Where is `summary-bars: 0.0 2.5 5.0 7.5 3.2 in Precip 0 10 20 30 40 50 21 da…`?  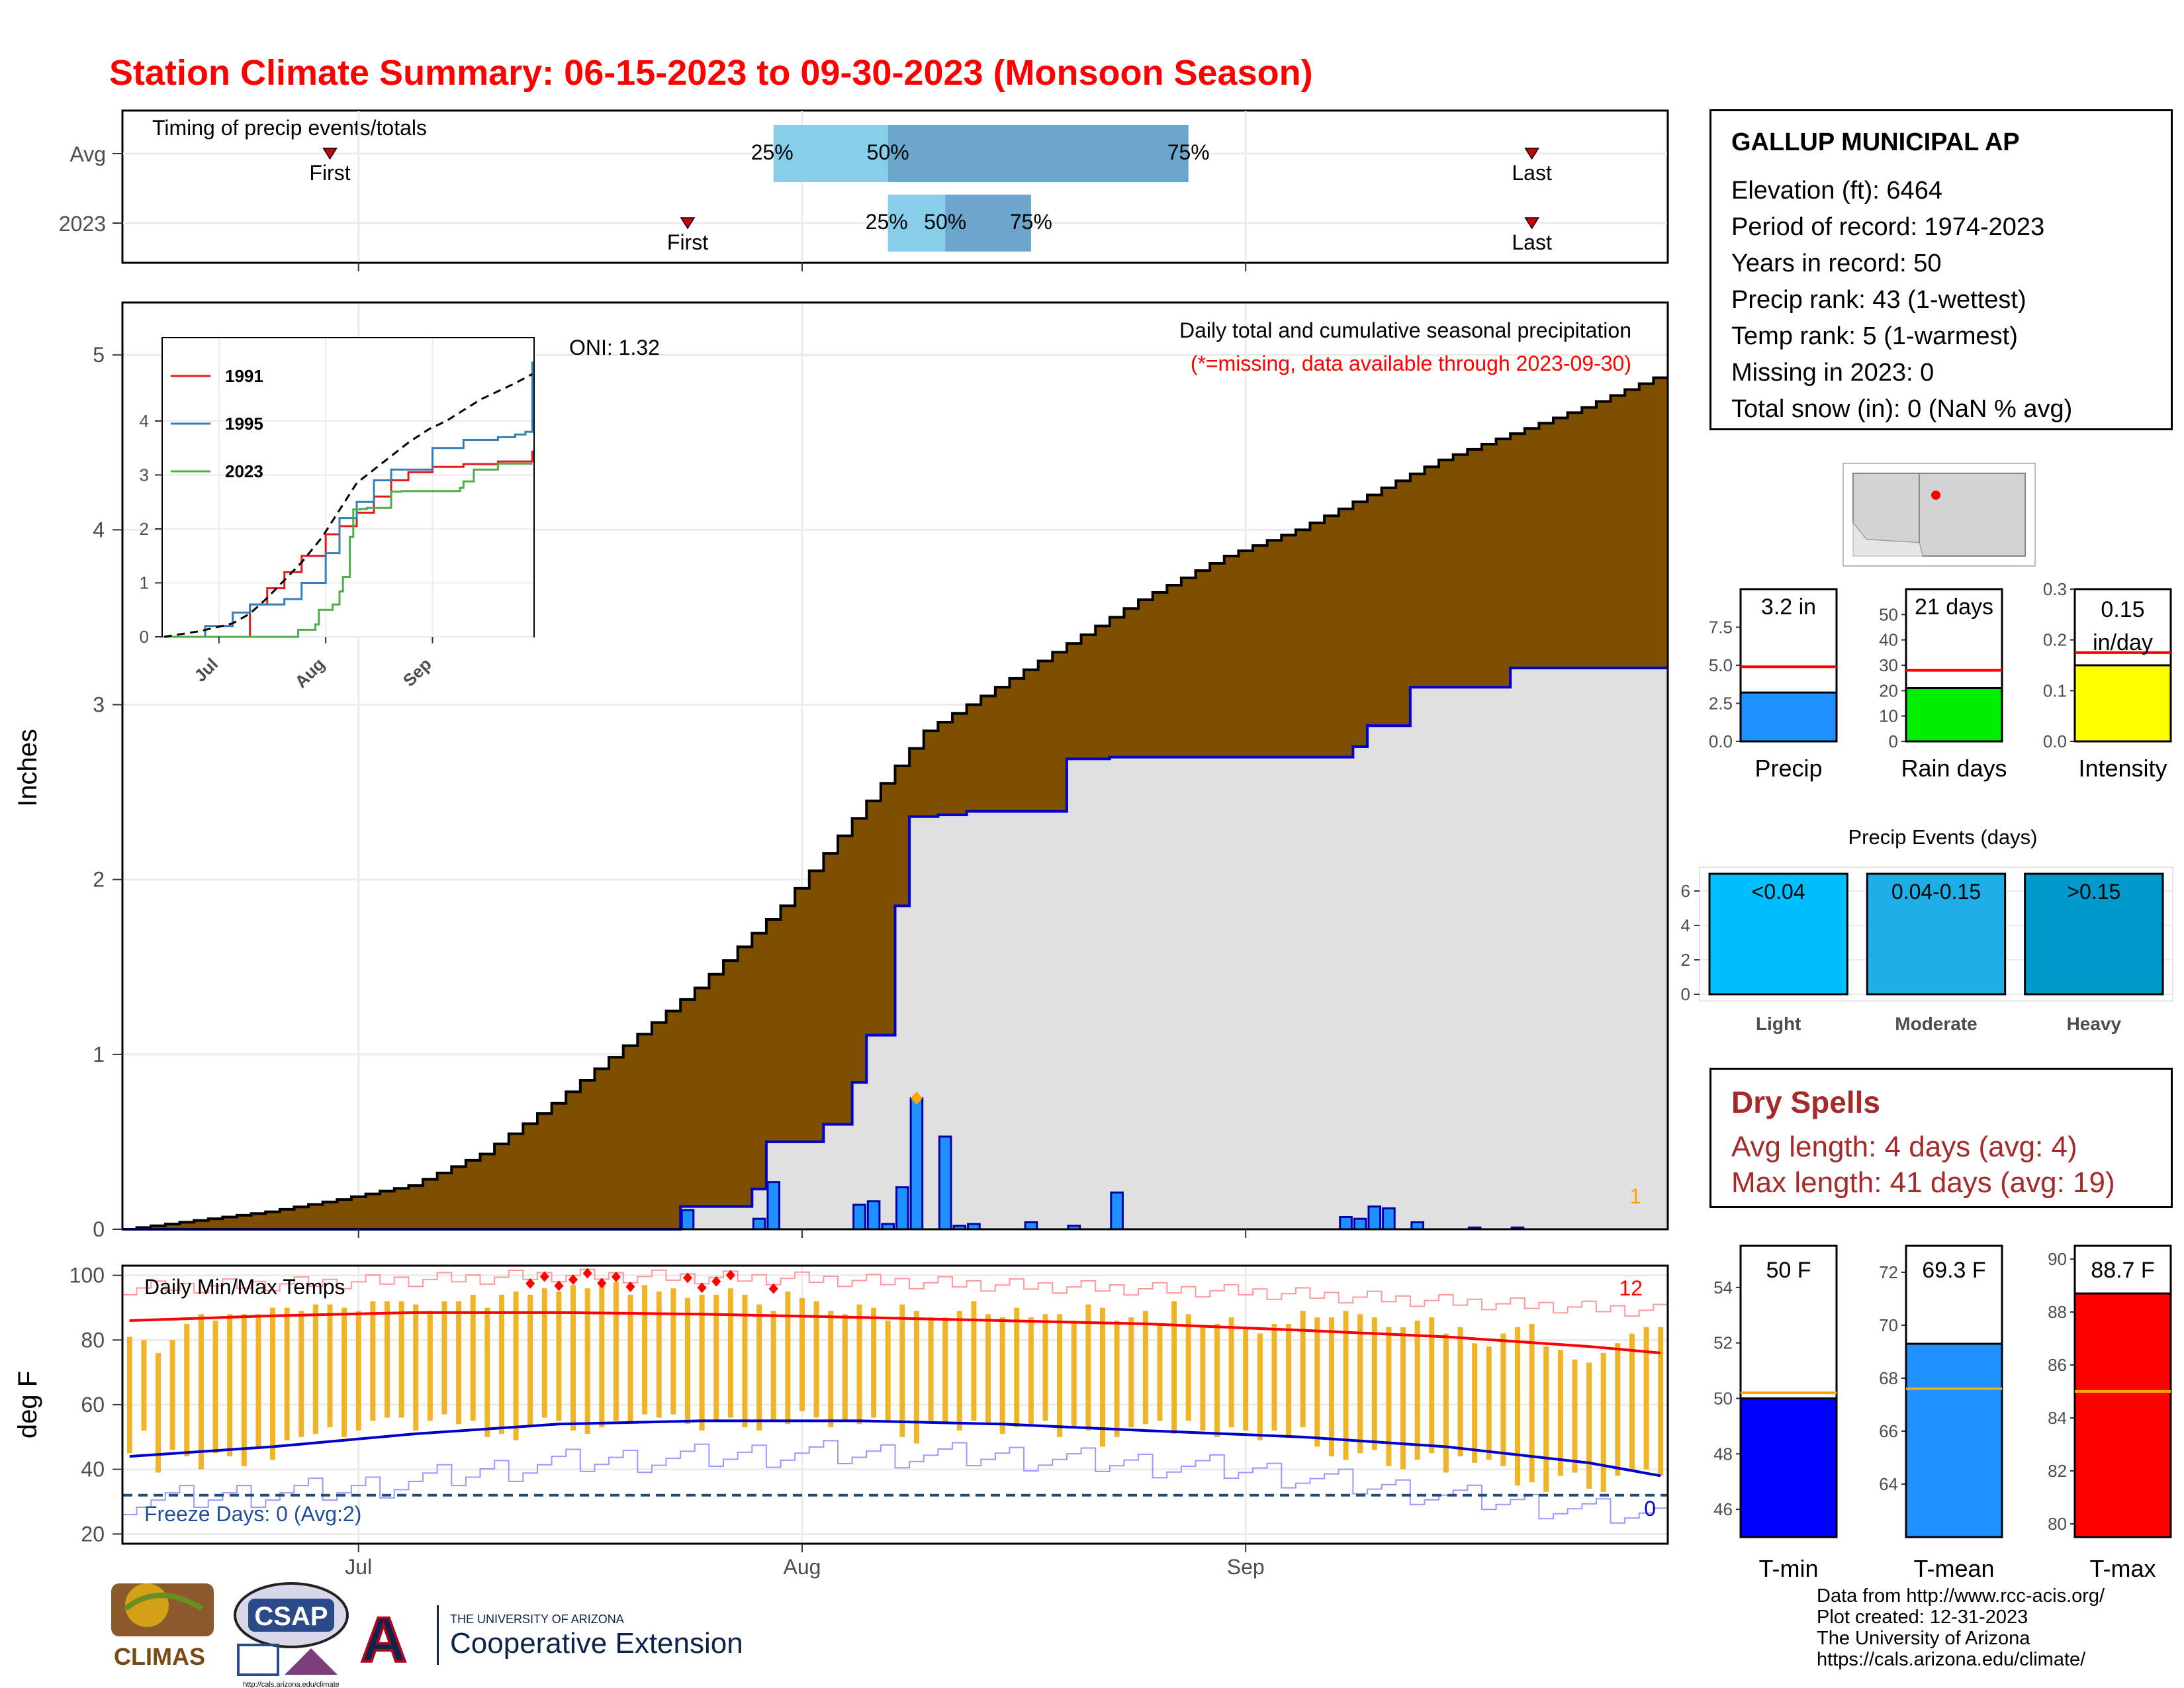
summary-bars: 0.0 2.5 5.0 7.5 3.2 in Precip 0 10 20 30 40 50 21 da… is located at coordinates (1940, 680).